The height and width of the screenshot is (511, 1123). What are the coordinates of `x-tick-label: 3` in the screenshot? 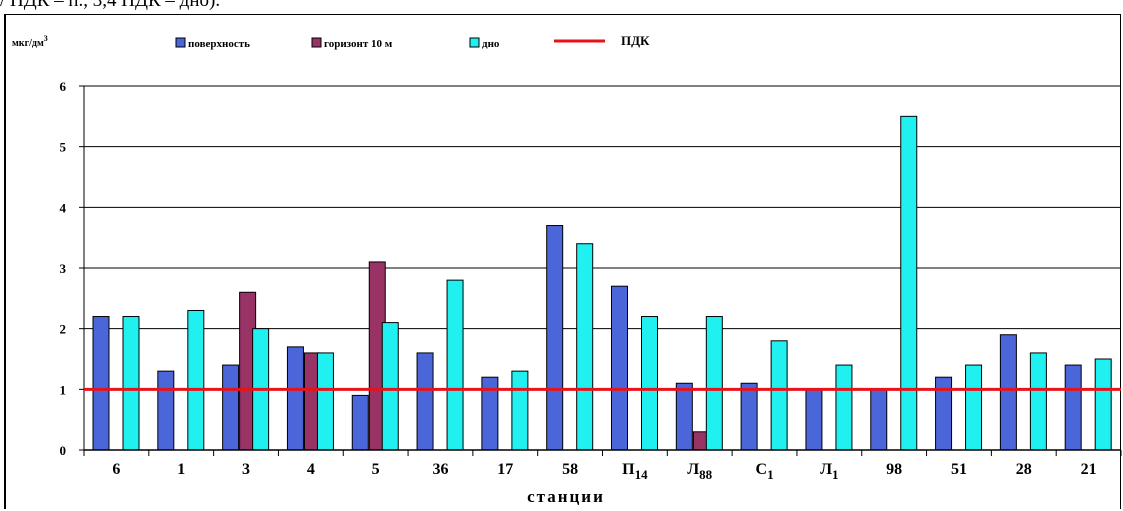 It's located at (246, 469).